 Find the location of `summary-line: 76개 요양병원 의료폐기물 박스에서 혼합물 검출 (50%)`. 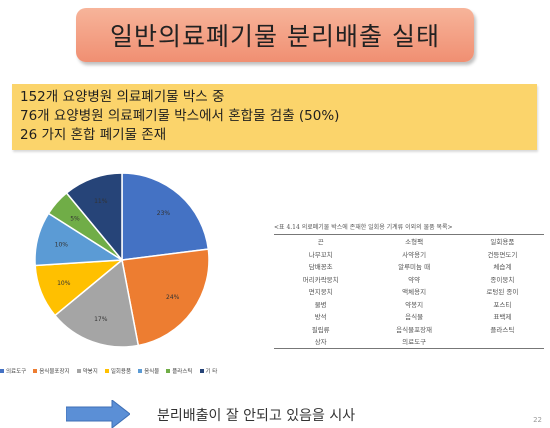

summary-line: 76개 요양병원 의료폐기물 박스에서 혼합물 검출 (50%) is located at coordinates (180, 116).